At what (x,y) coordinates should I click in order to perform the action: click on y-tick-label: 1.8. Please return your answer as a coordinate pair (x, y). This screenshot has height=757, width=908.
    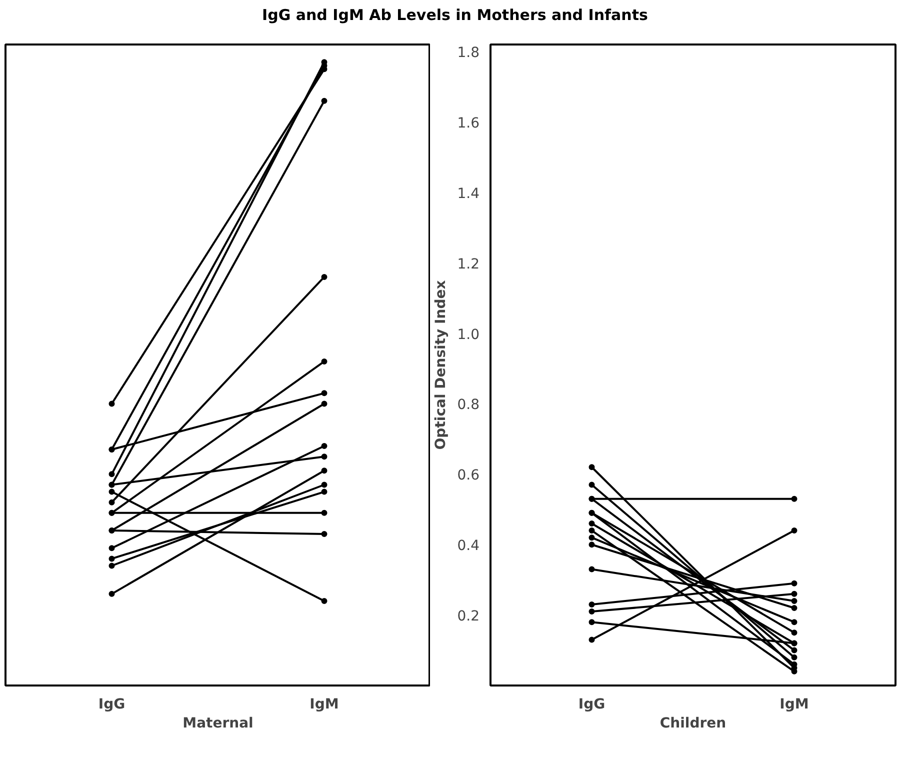
    Looking at the image, I should click on (468, 53).